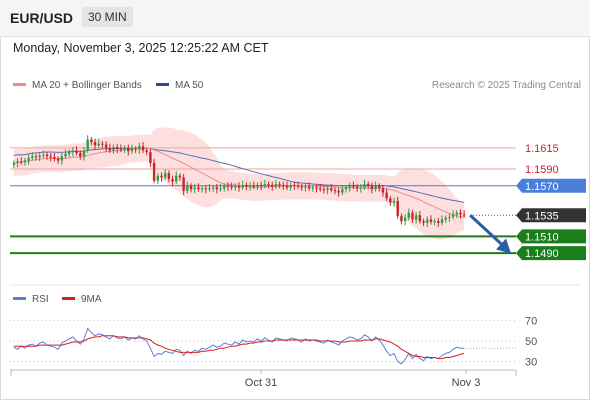 The height and width of the screenshot is (400, 590). Describe the element at coordinates (107, 17) in the screenshot. I see `timeframe-button: 30 MIN` at that location.